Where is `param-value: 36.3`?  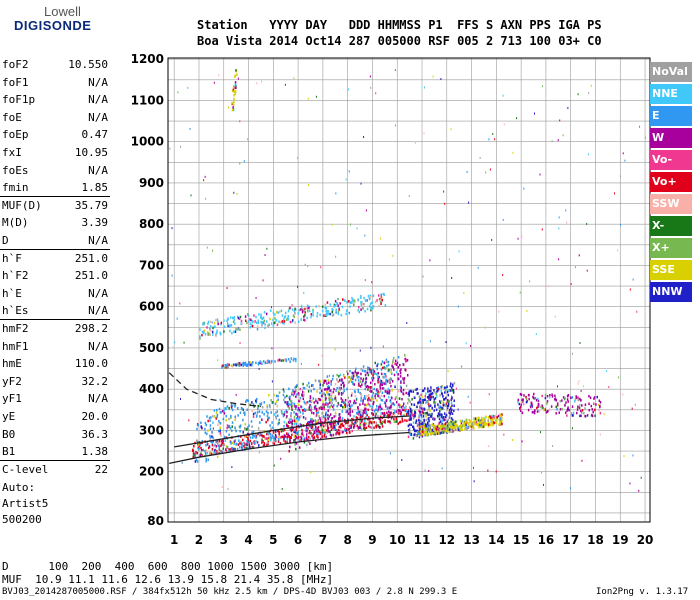
param-value: 36.3 is located at coordinates (95, 434).